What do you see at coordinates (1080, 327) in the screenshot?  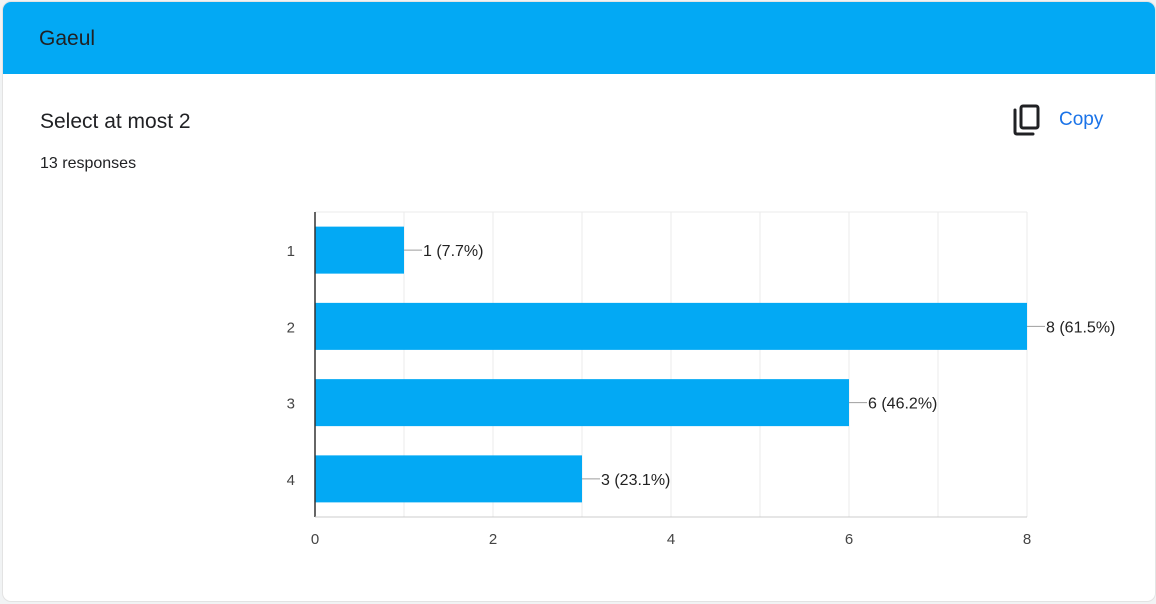 I see `data-label-2: 8 (61.5%)` at bounding box center [1080, 327].